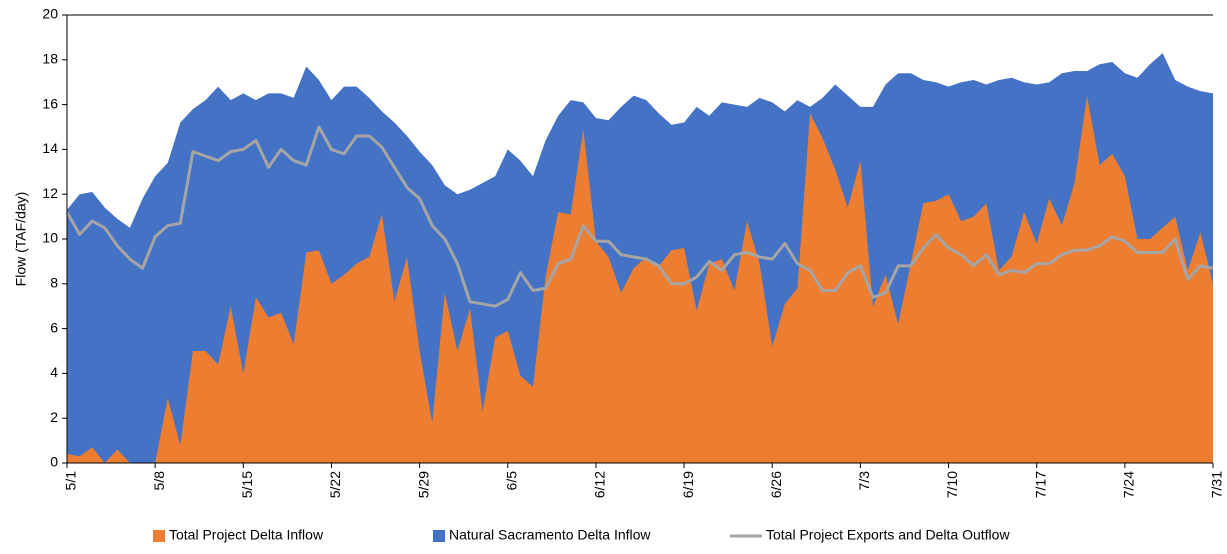 This screenshot has height=554, width=1227. Describe the element at coordinates (54, 283) in the screenshot. I see `y-tick-label: 8` at that location.